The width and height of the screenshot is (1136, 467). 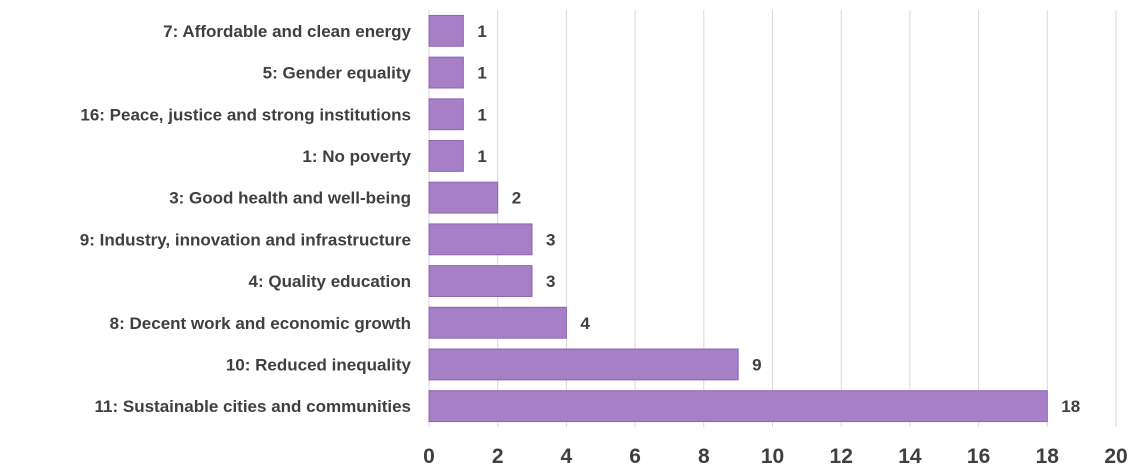 What do you see at coordinates (356, 156) in the screenshot?
I see `category-label: 1: No poverty` at bounding box center [356, 156].